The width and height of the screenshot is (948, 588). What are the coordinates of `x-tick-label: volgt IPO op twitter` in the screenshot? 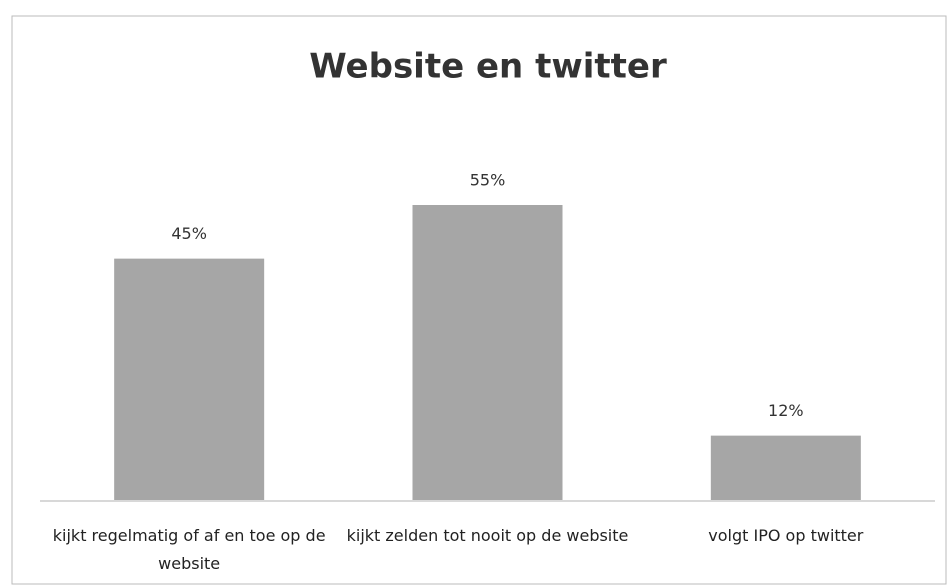 It's located at (786, 535).